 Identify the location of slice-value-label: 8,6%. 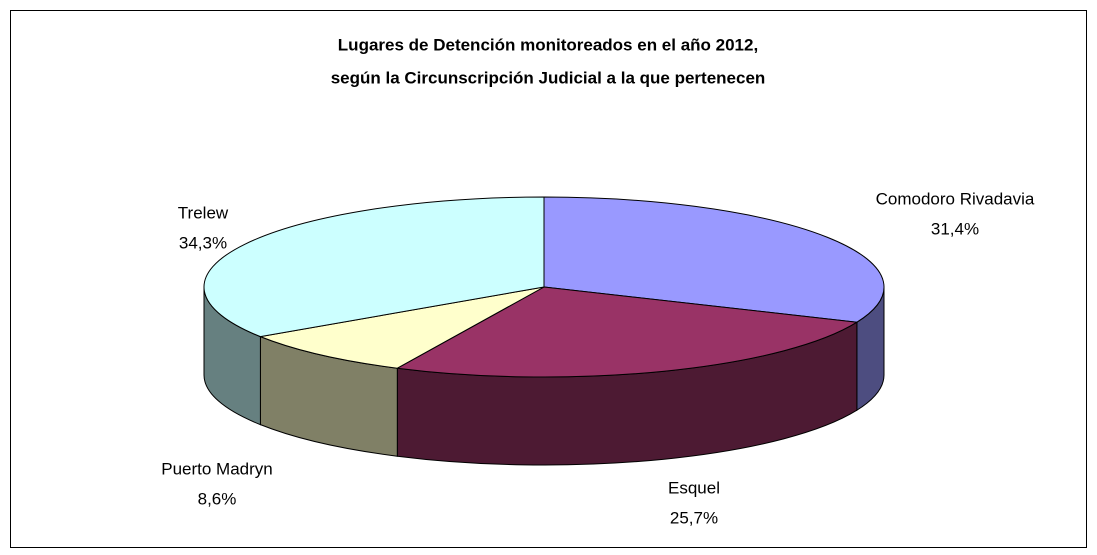
(217, 498).